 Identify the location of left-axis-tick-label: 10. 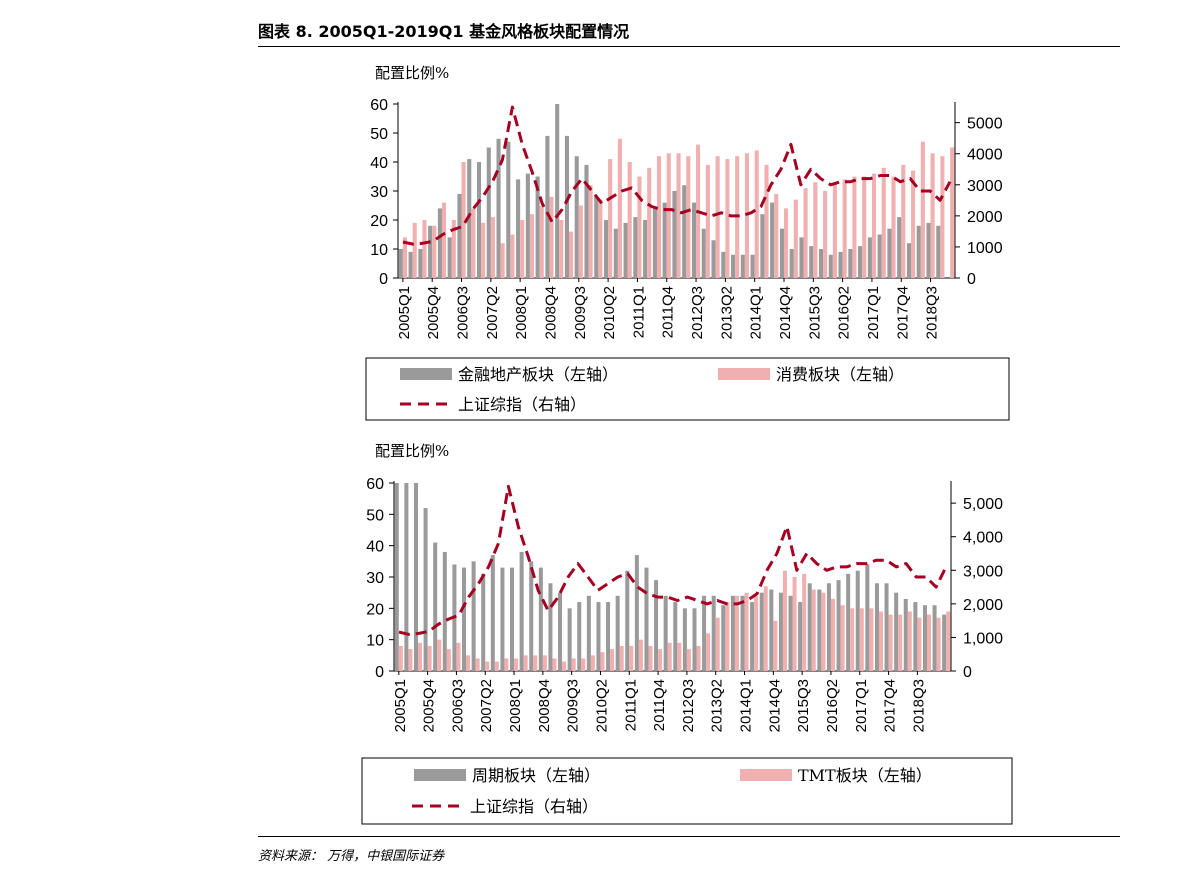
(379, 250).